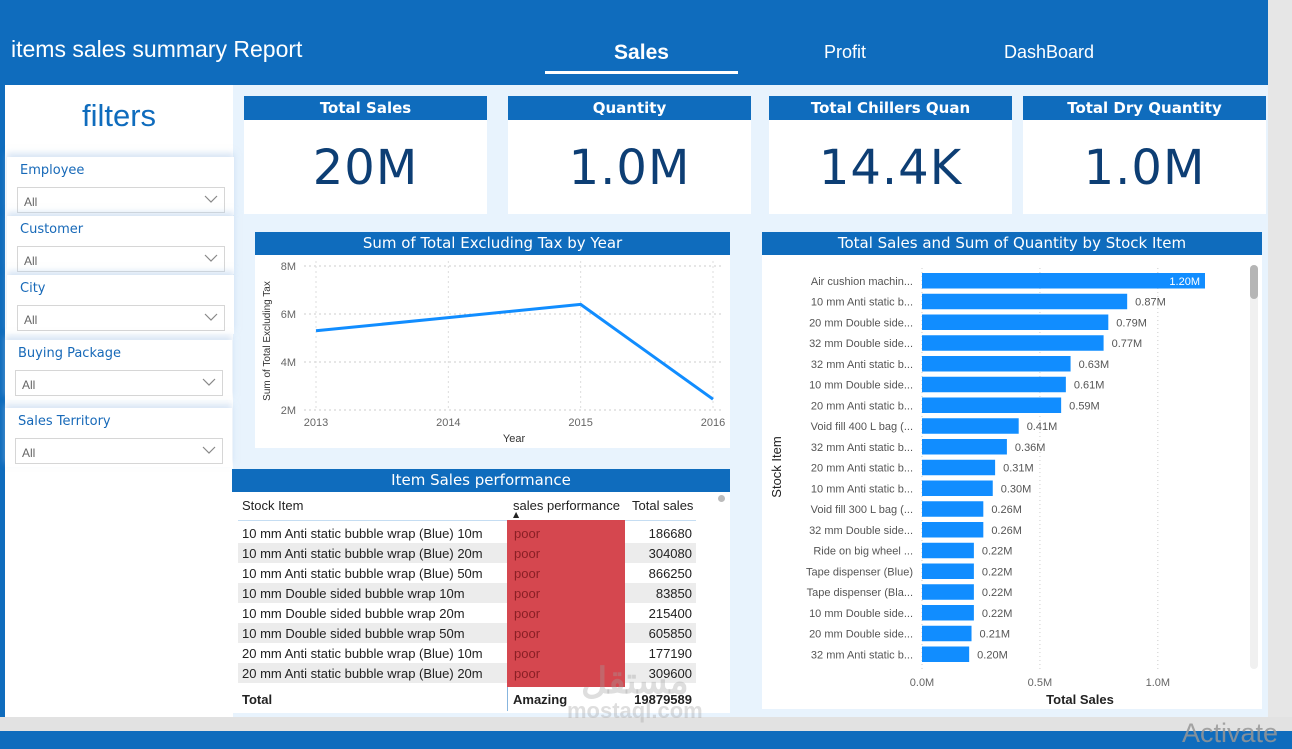  What do you see at coordinates (629, 168) in the screenshot?
I see `kpi-value: 1.0M` at bounding box center [629, 168].